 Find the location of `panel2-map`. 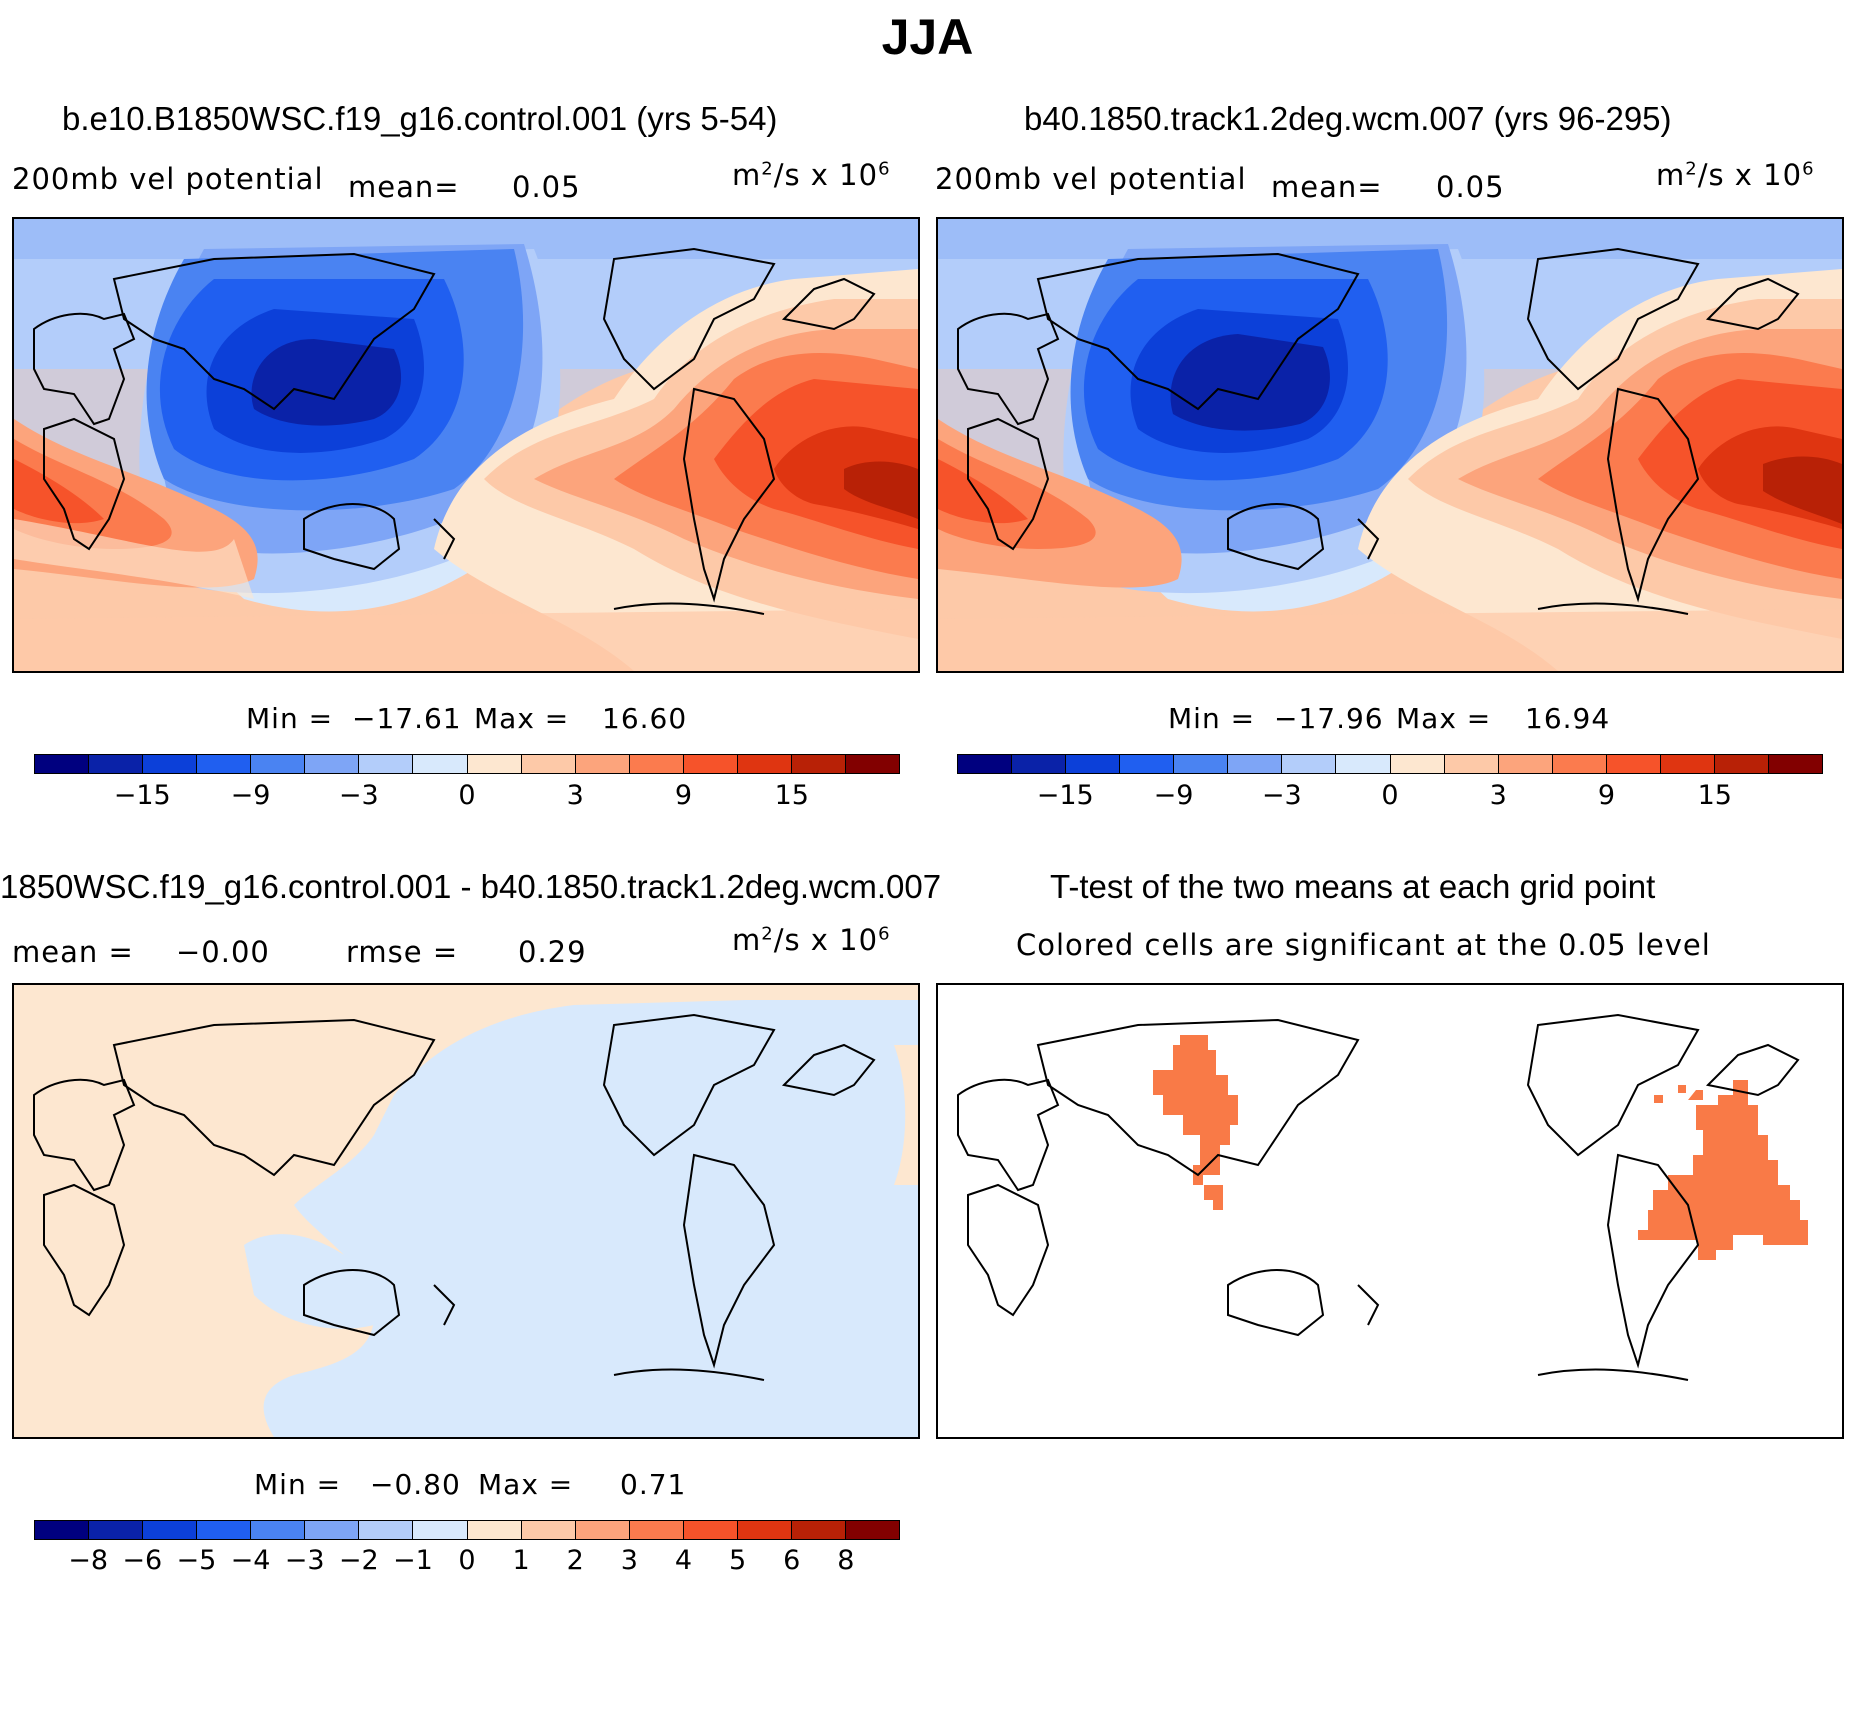

panel2-map is located at coordinates (1390, 445).